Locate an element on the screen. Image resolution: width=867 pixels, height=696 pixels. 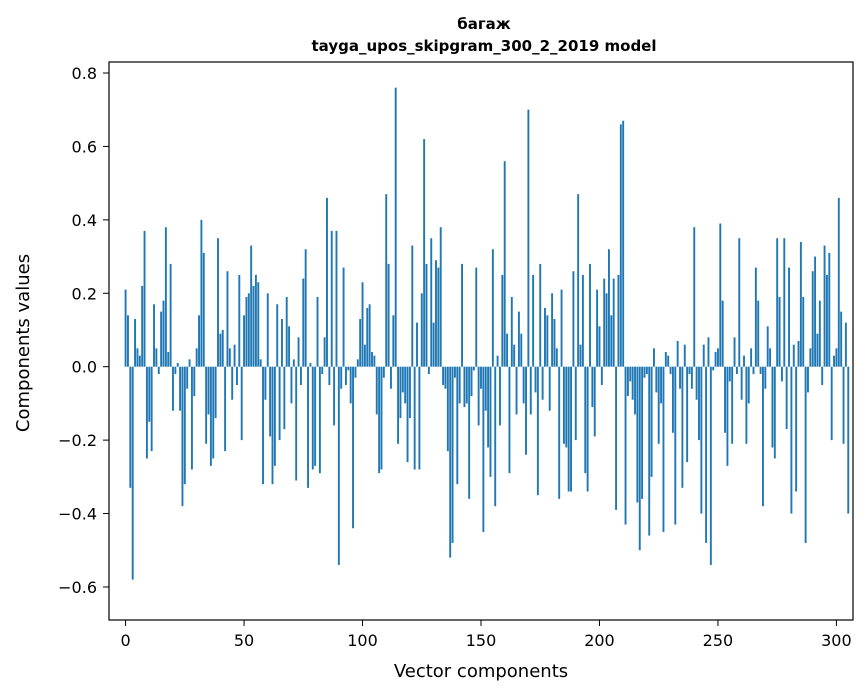
chart-subtitle: tayga_upos_skipgram_300_2_2019 model is located at coordinates (484, 46).